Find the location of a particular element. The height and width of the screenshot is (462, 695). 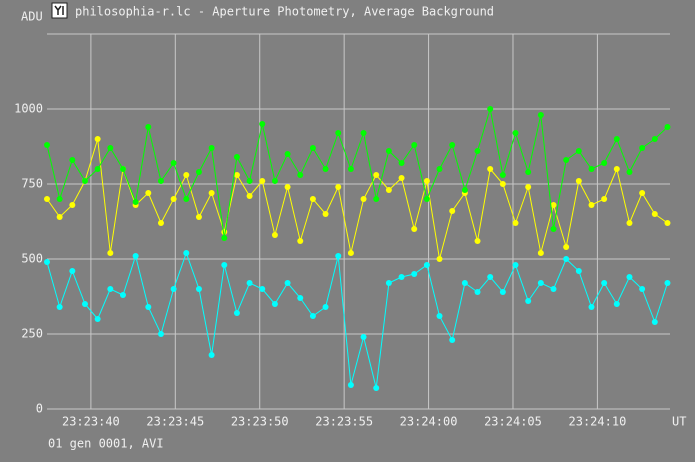

x-axis-label: UT is located at coordinates (679, 422).